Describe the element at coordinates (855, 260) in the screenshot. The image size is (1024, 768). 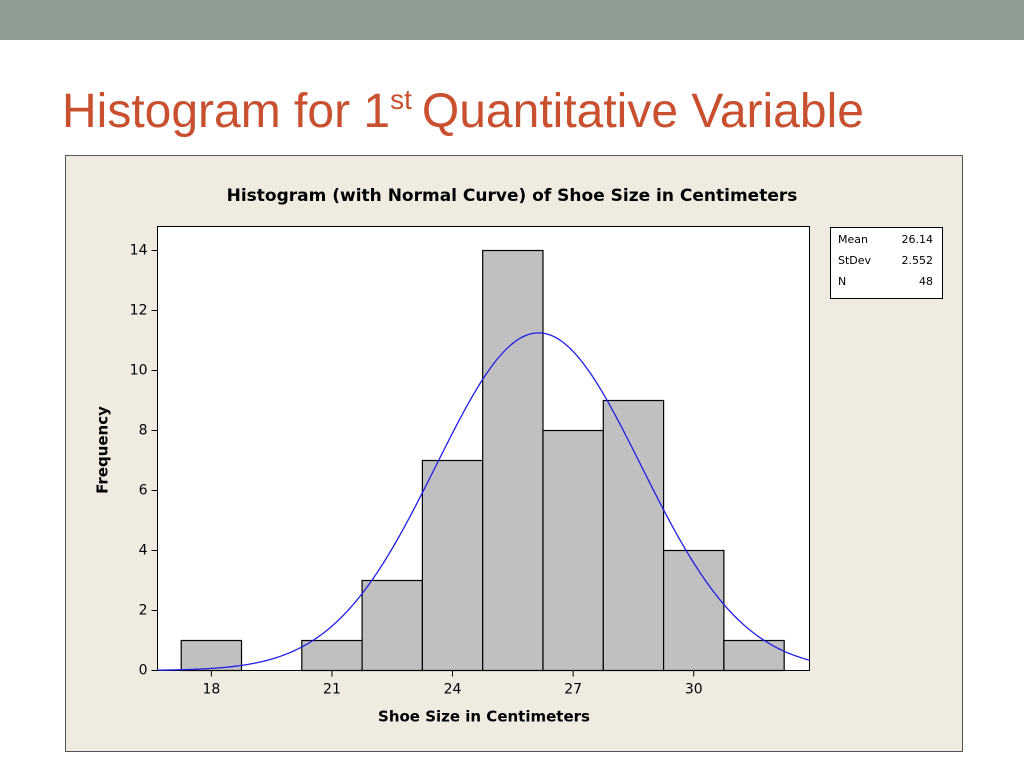
I see `stats-label: StDev` at that location.